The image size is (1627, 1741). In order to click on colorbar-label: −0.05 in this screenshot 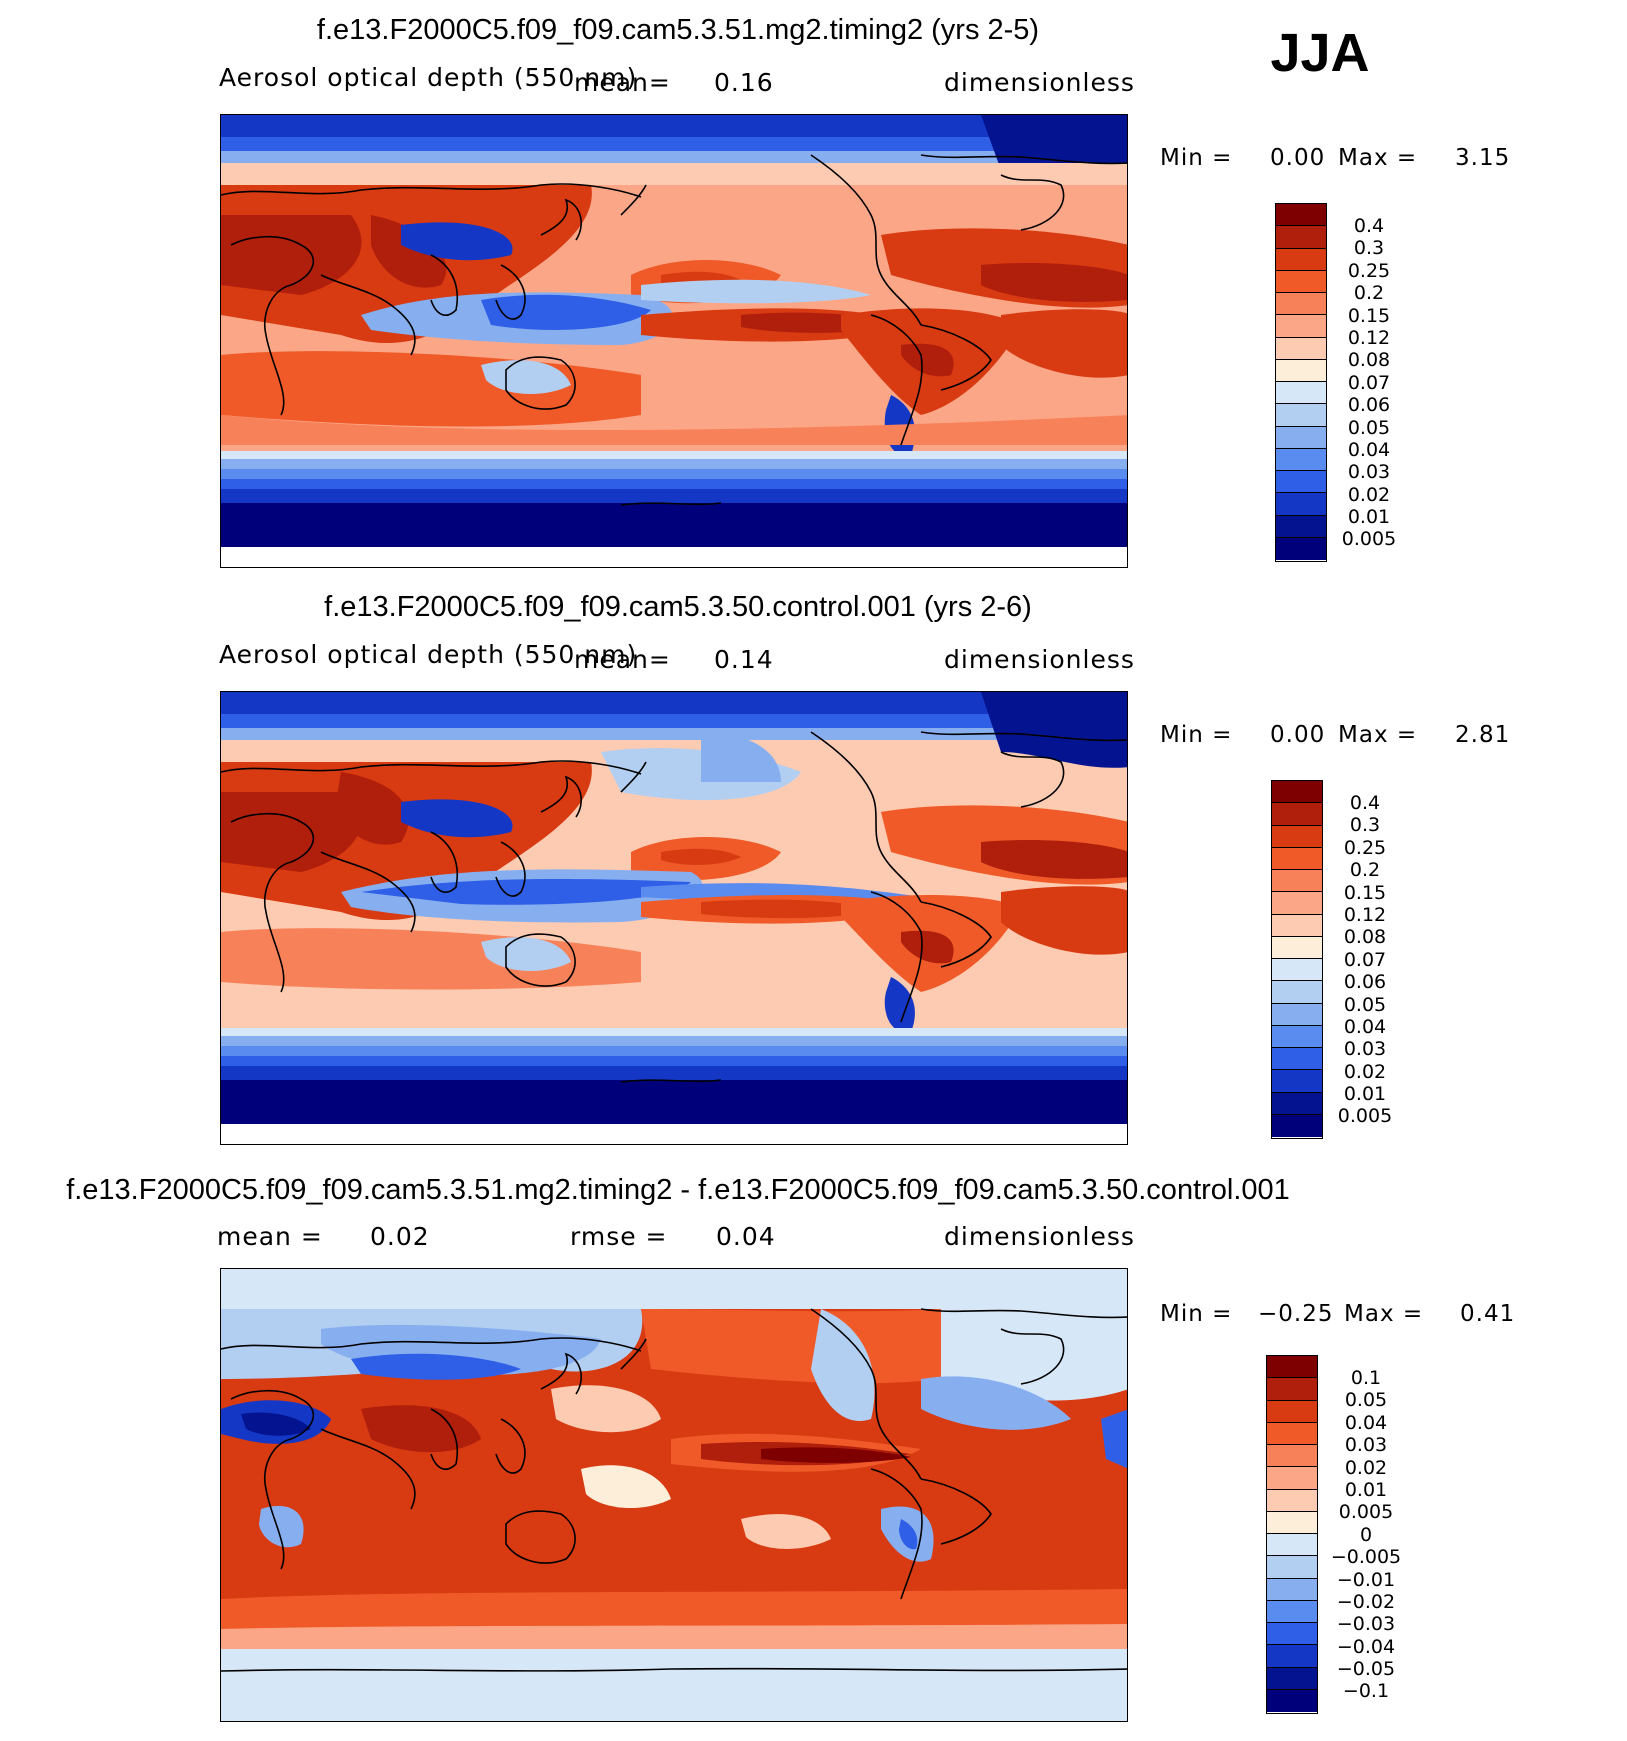, I will do `click(1366, 1669)`.